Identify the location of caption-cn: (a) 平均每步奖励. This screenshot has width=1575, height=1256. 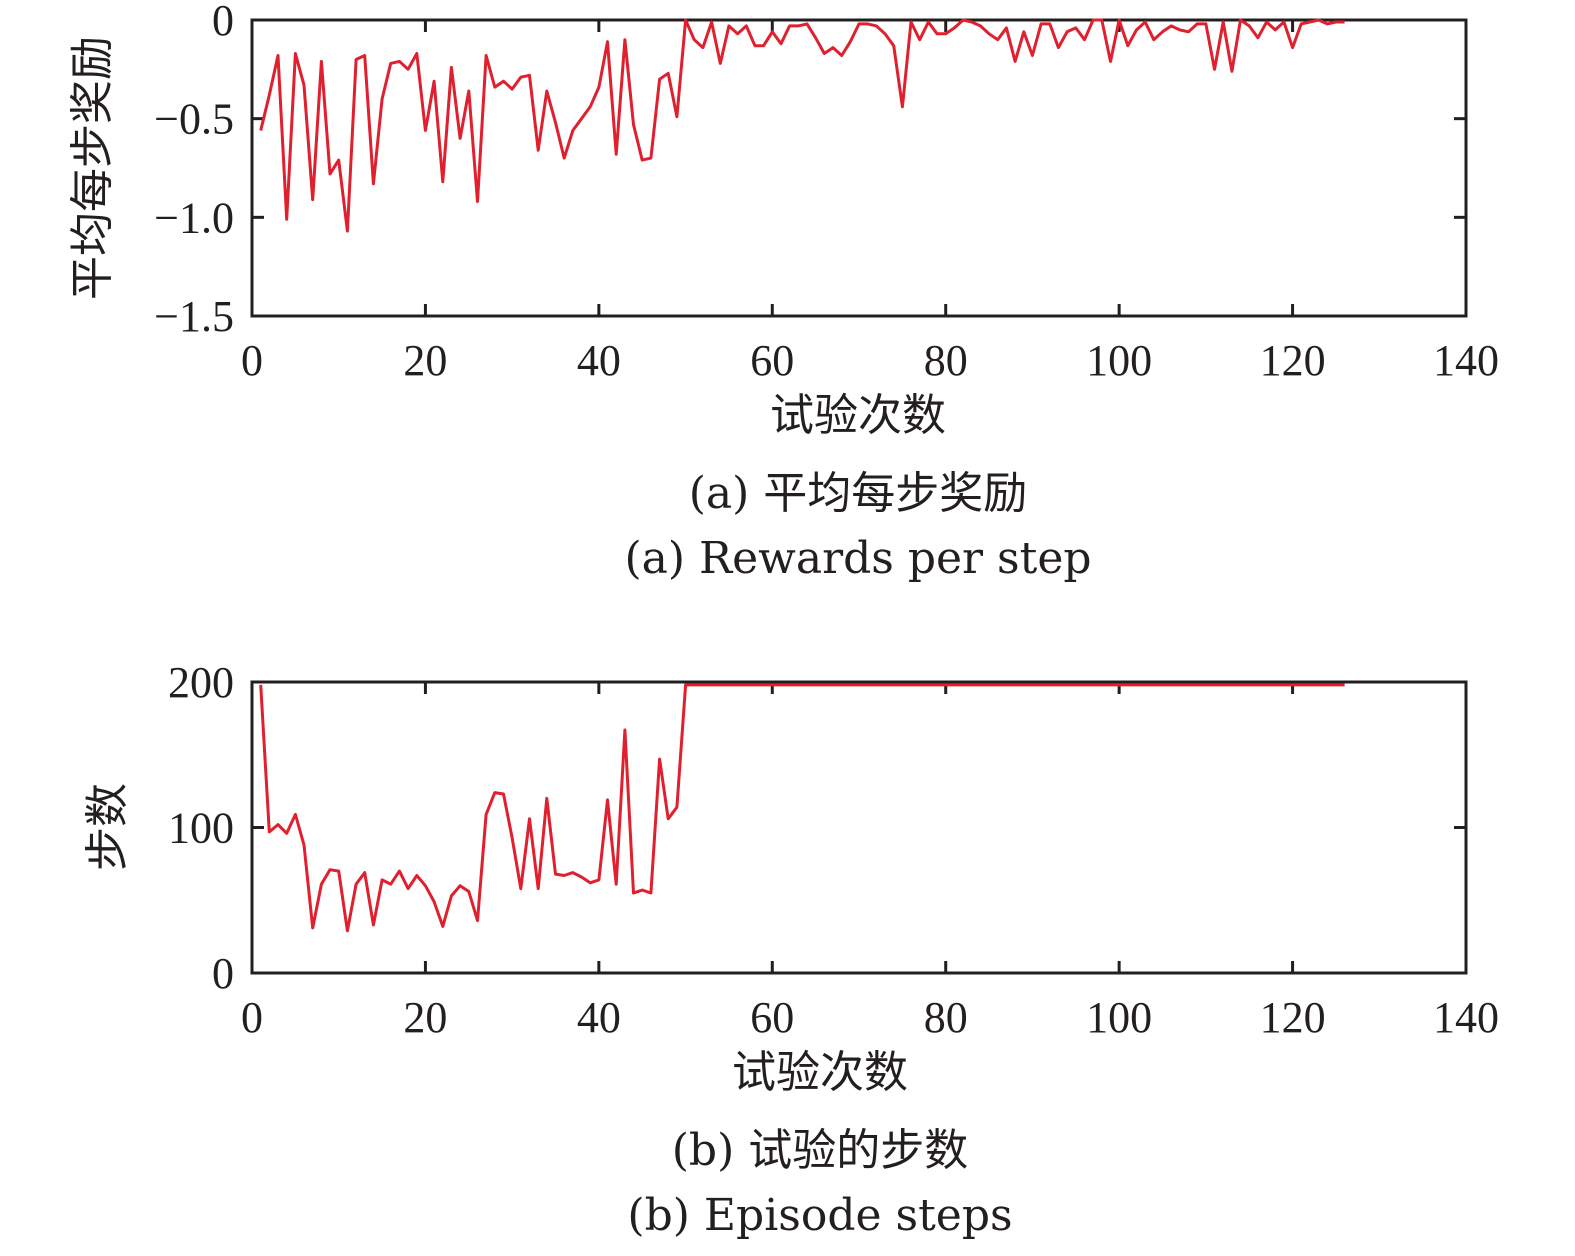
(858, 493).